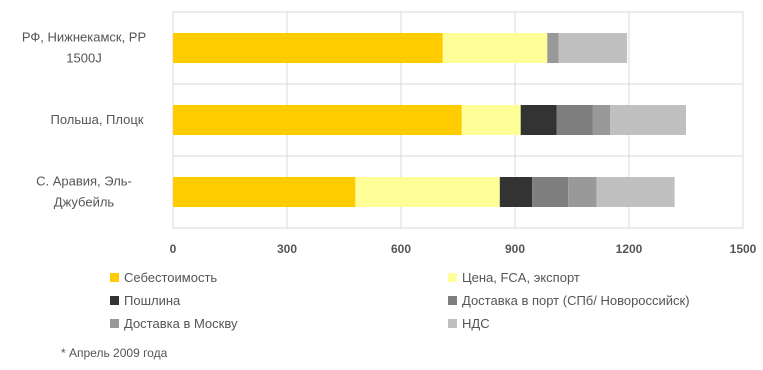 The image size is (763, 370). Describe the element at coordinates (576, 300) in the screenshot. I see `legend-label: Доставка в порт (СПб/ Новороссийск)` at that location.